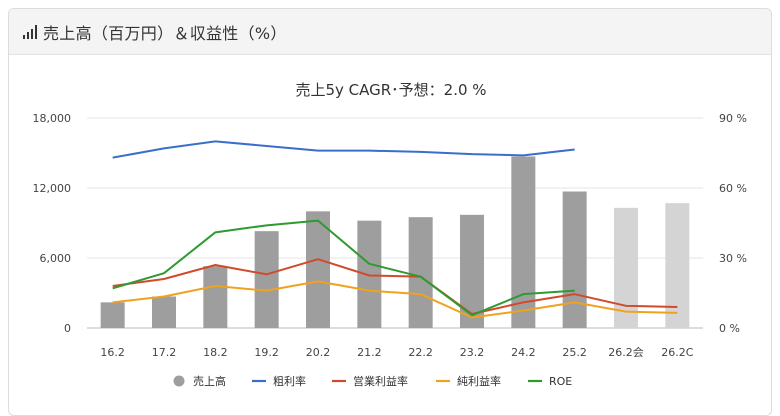 The width and height of the screenshot is (780, 416). Describe the element at coordinates (369, 352) in the screenshot. I see `x-tick-label: 21.2` at that location.